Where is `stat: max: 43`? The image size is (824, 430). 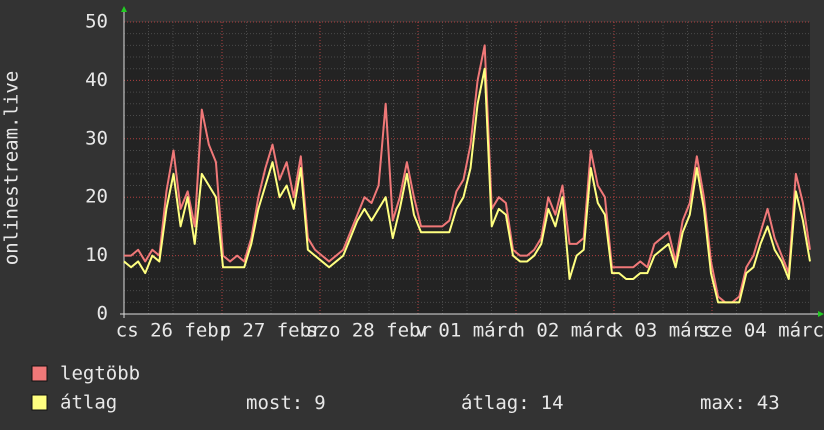 stat: max: 43 is located at coordinates (740, 403).